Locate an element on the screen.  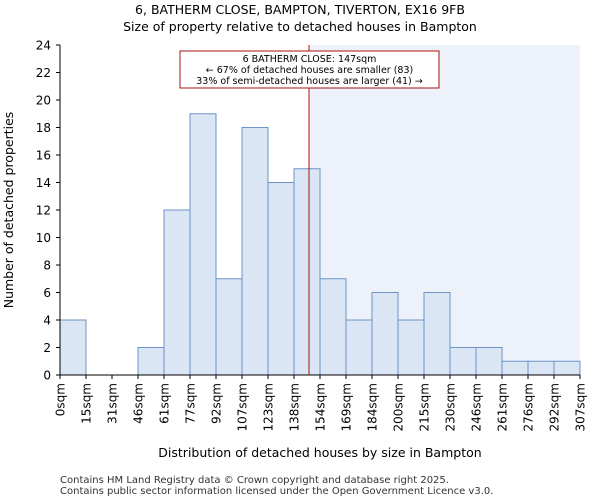
annotation-box is located at coordinates (309, 69).